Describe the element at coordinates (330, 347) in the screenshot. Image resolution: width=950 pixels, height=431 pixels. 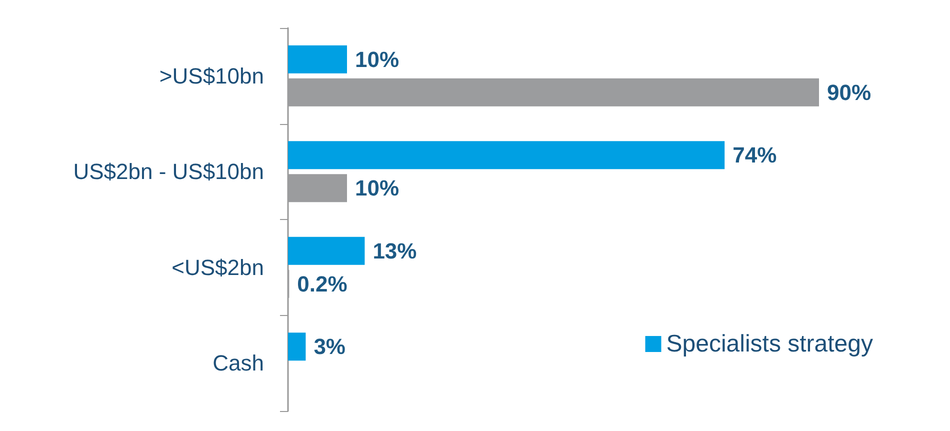
I see `data-label: 3%` at that location.